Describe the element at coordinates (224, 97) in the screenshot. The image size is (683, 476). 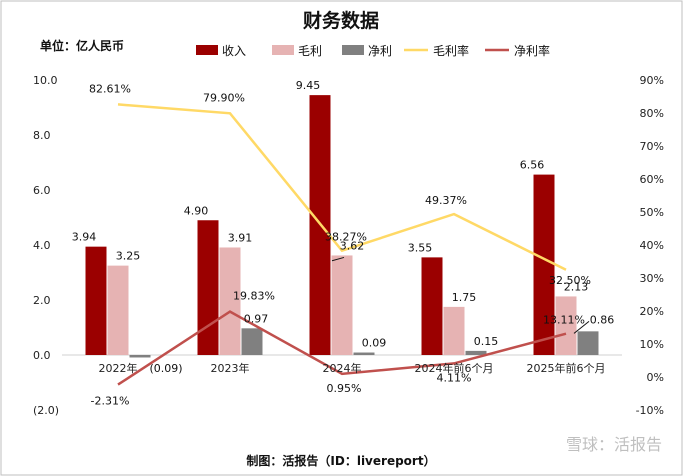
I see `line-data-label: 79.90%` at that location.